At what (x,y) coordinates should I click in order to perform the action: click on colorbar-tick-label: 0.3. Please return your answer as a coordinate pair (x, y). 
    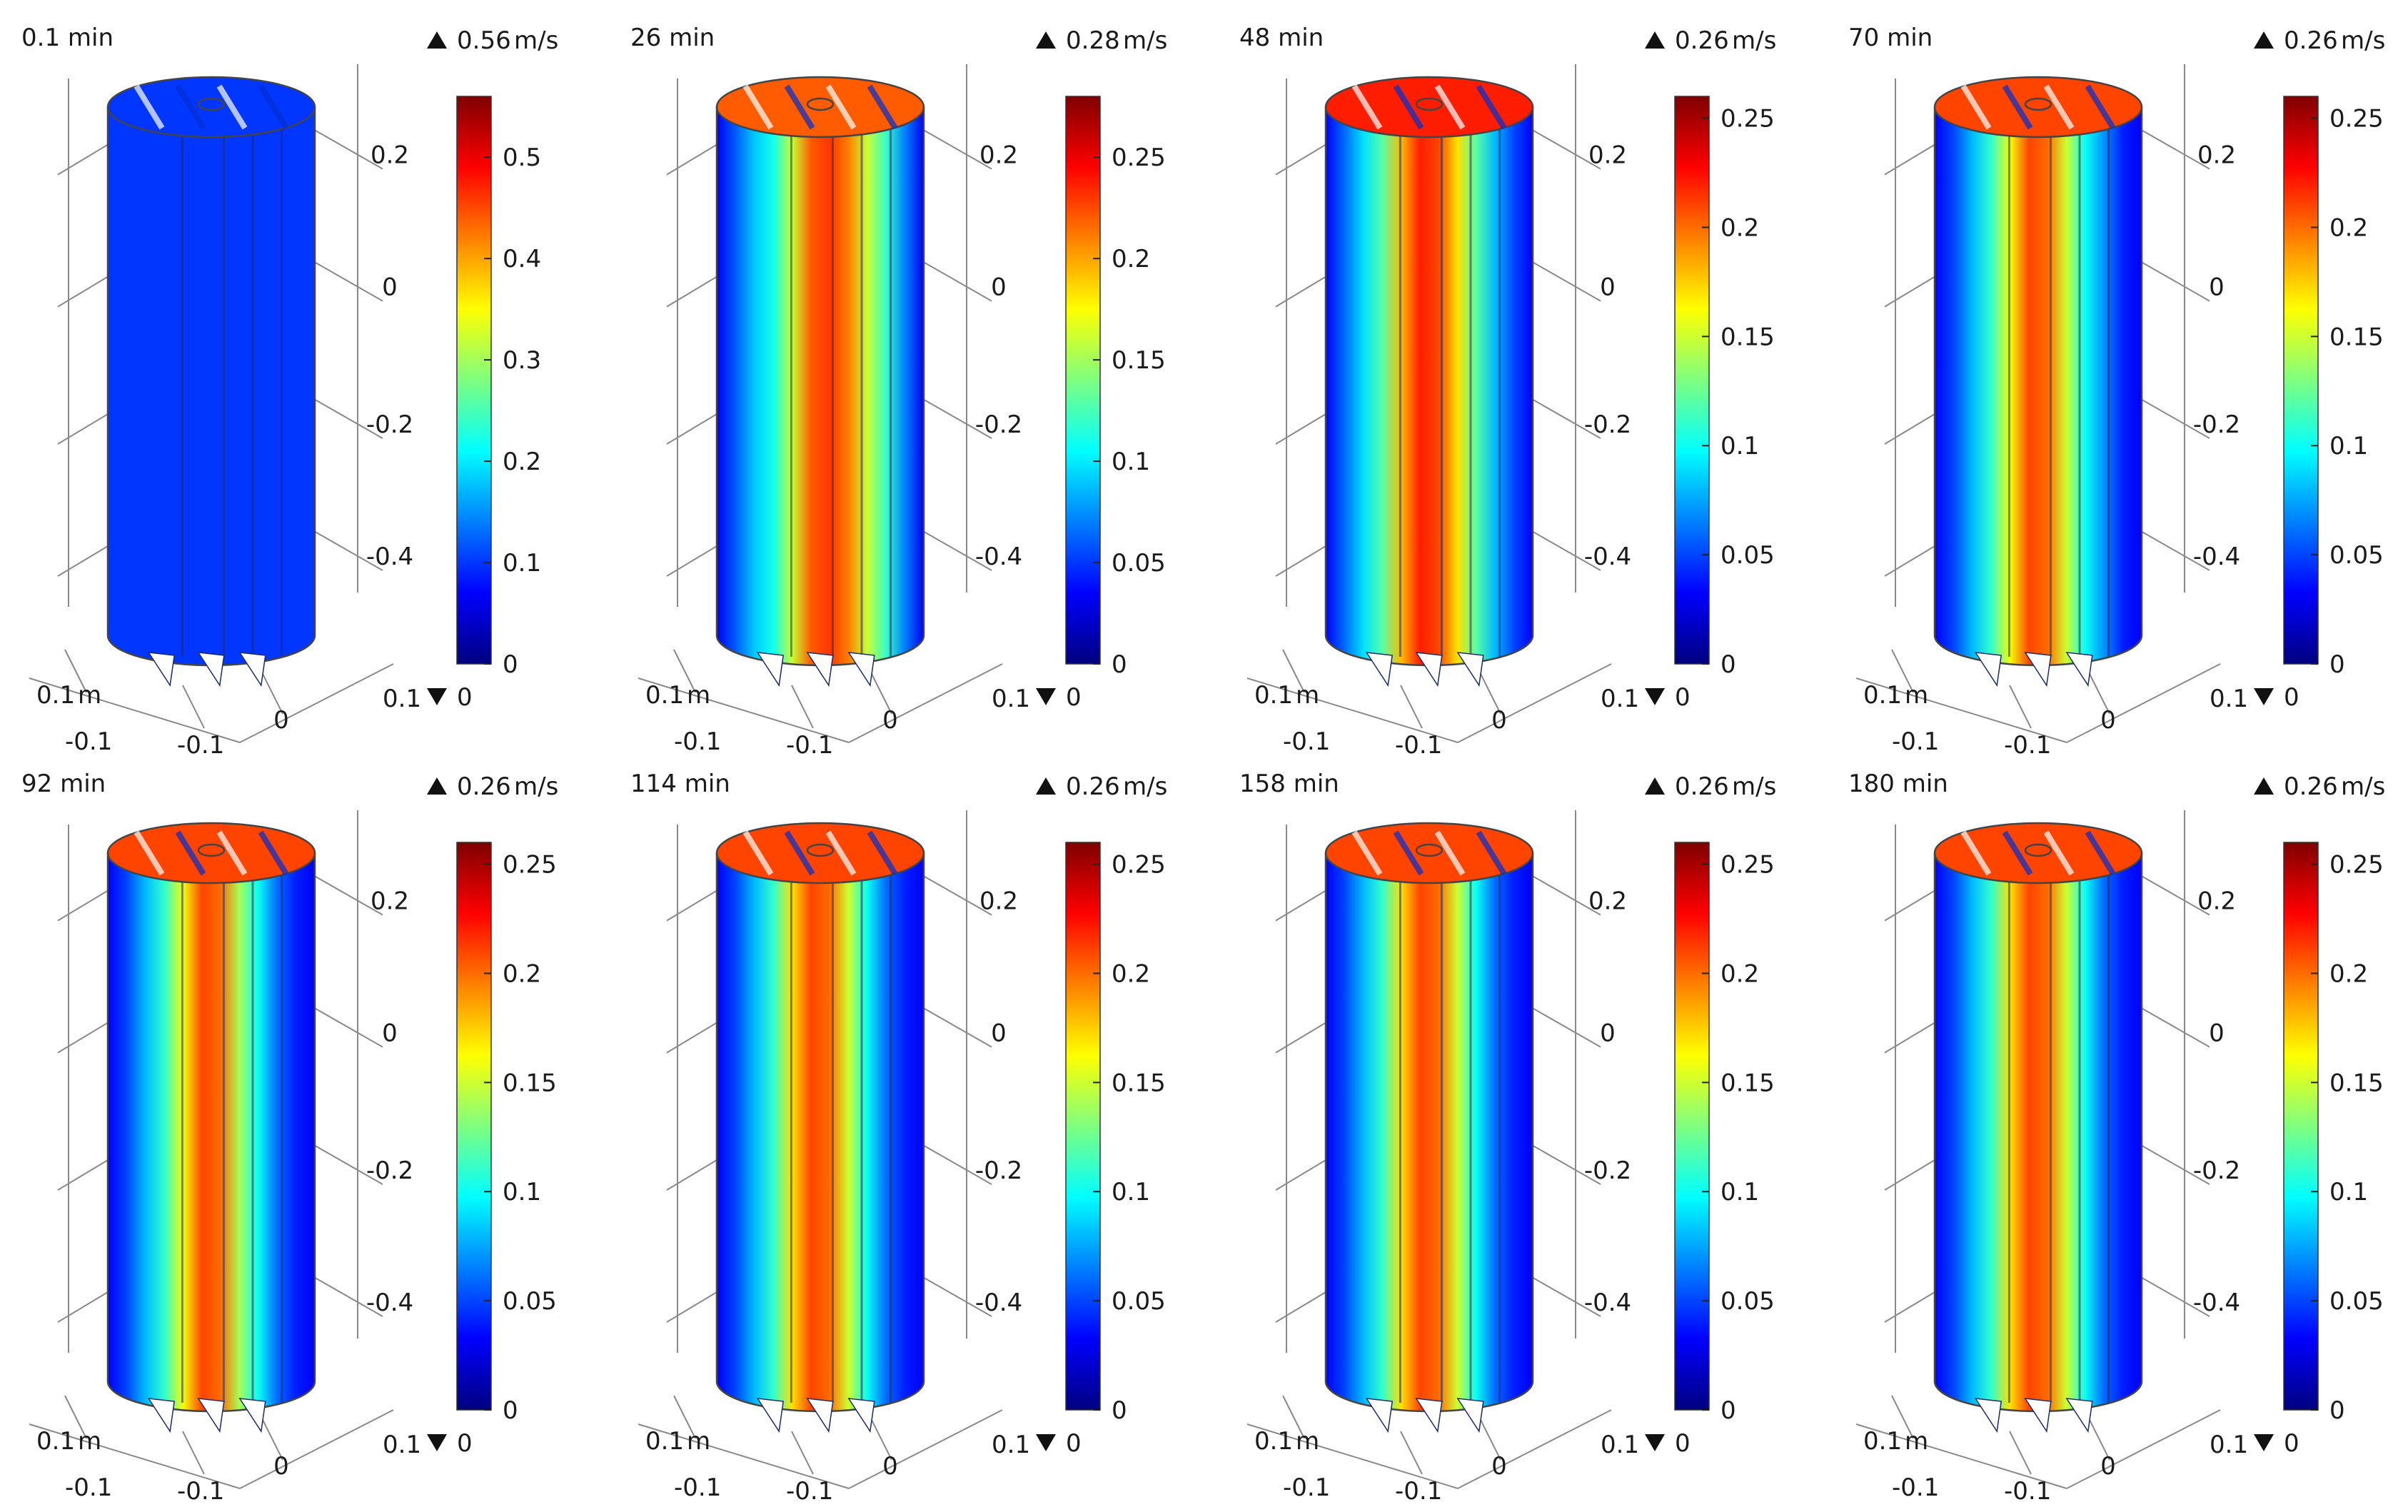
    Looking at the image, I should click on (522, 360).